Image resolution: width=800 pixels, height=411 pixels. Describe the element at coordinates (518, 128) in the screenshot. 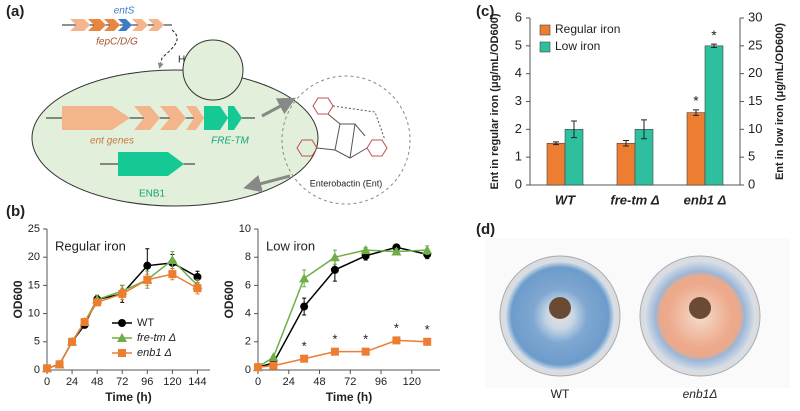

I see `y-tick-label: 2` at that location.